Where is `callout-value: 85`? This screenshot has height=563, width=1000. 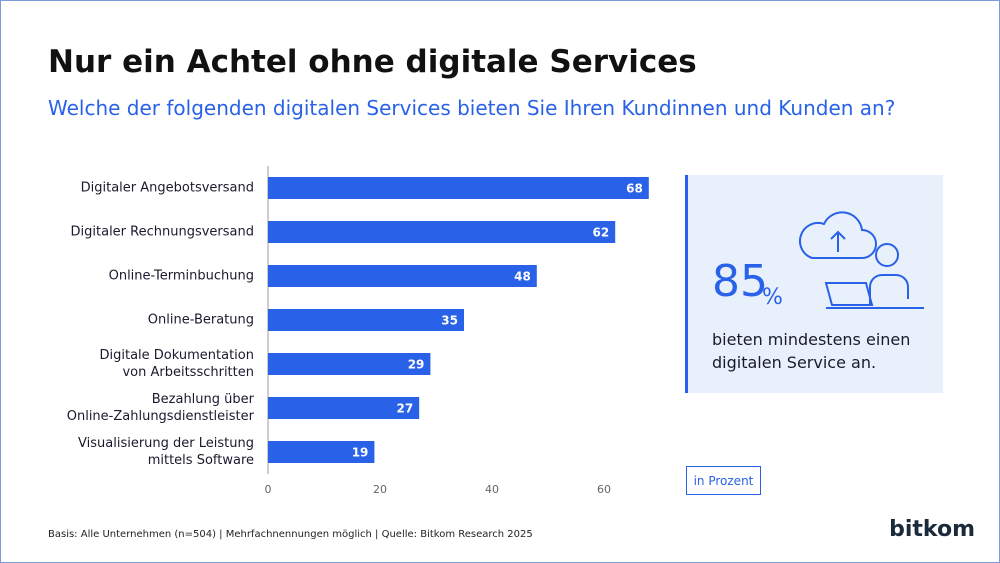 callout-value: 85 is located at coordinates (740, 281).